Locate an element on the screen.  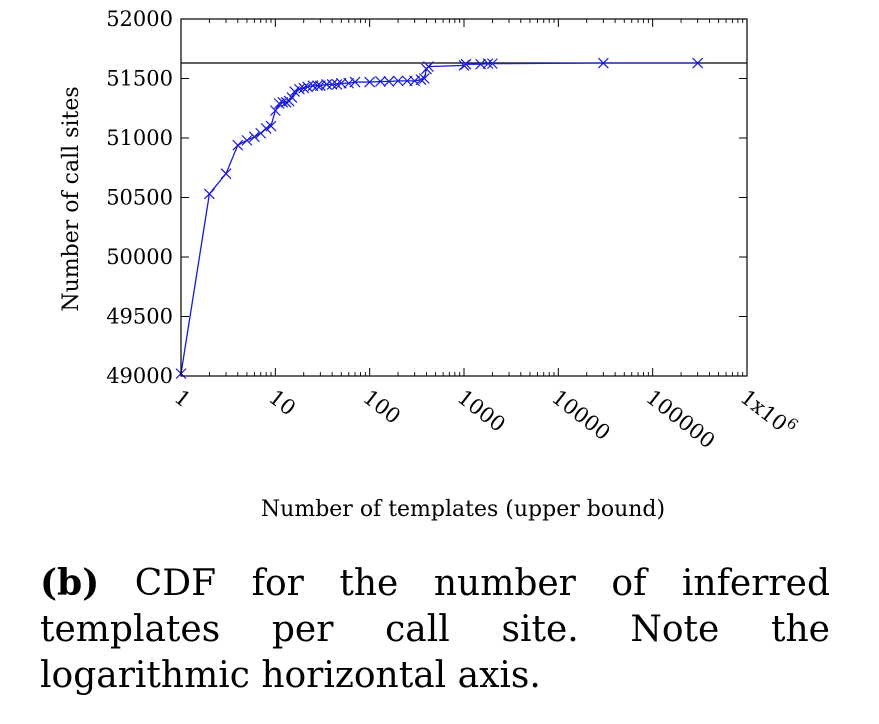
x-tick-label: 100 is located at coordinates (382, 407).